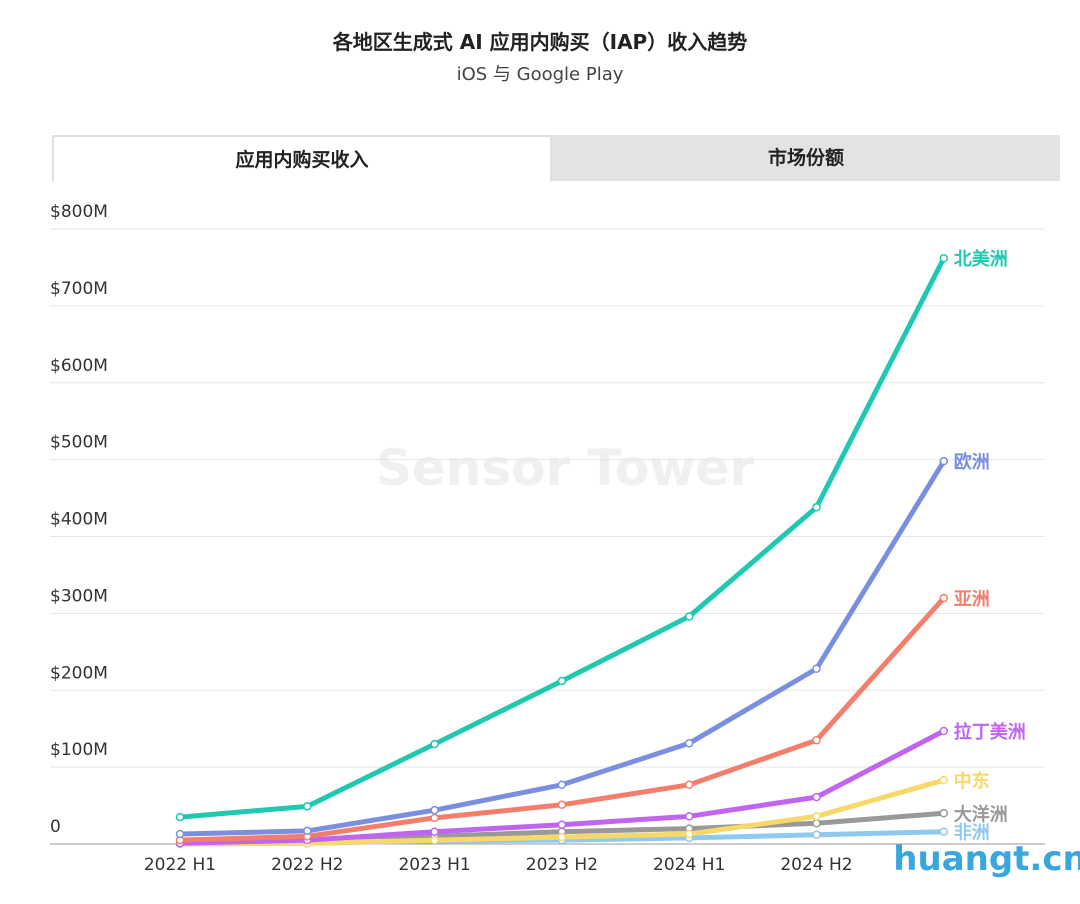 The width and height of the screenshot is (1080, 904). Describe the element at coordinates (79, 596) in the screenshot. I see `y-tick-label: $300M` at that location.